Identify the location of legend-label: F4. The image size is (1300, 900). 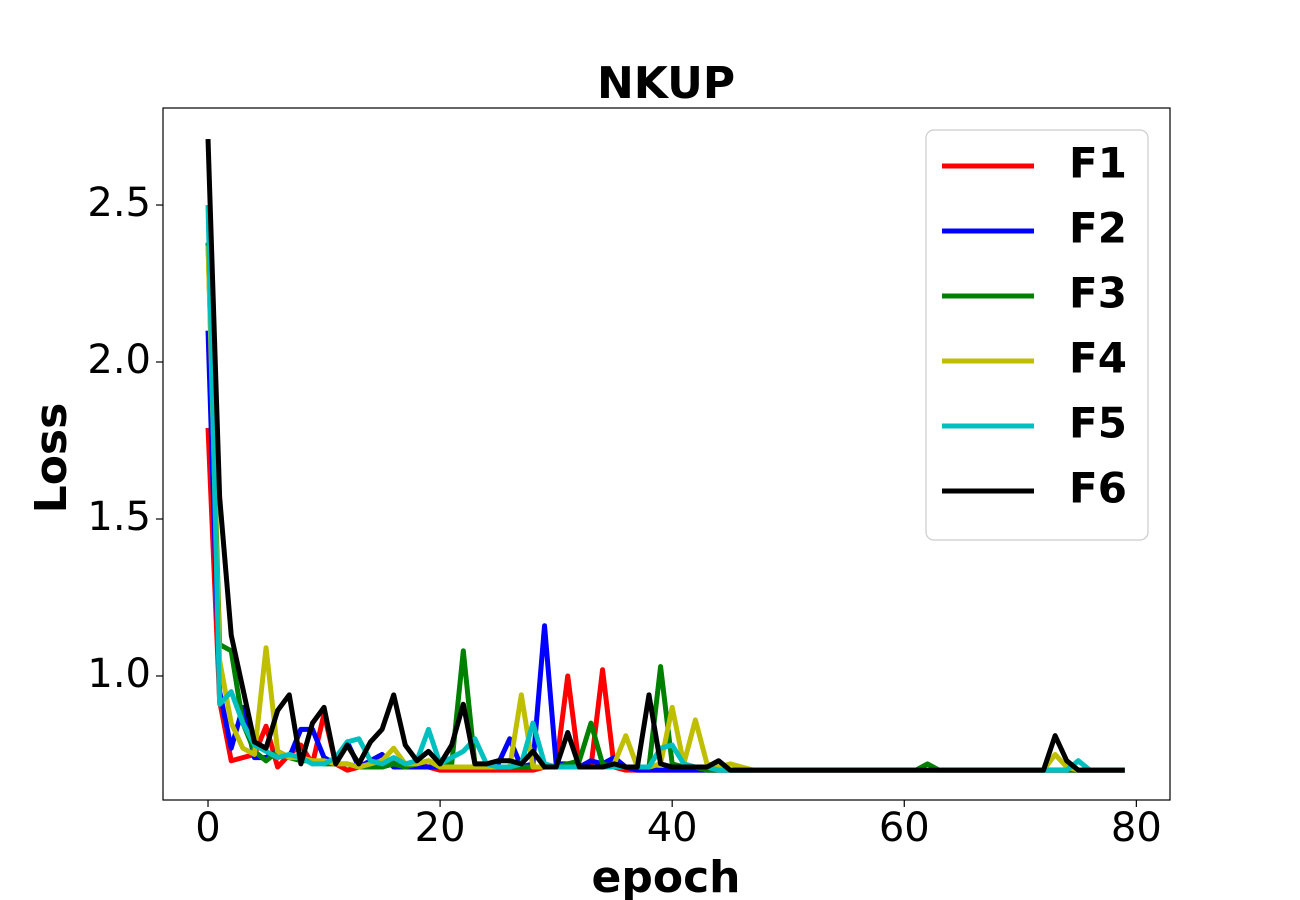
(1098, 358).